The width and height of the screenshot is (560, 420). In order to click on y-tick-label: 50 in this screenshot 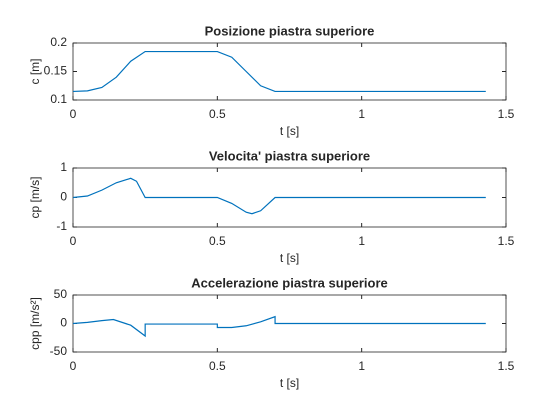, I will do `click(61, 294)`.